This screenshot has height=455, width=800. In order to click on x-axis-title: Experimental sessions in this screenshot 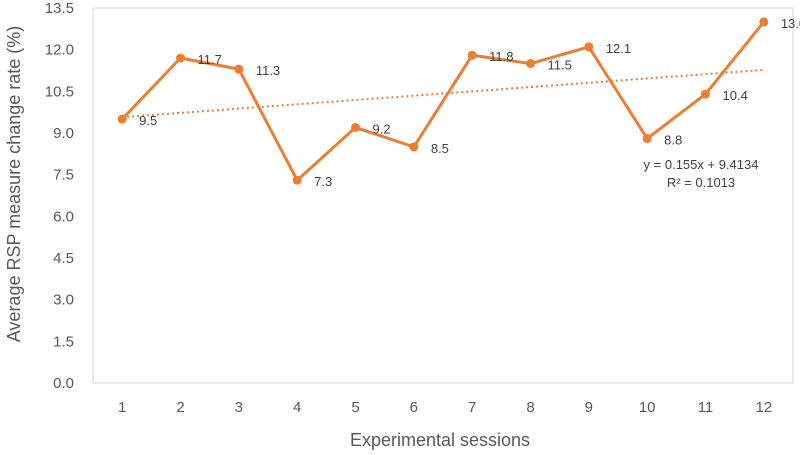, I will do `click(440, 440)`.